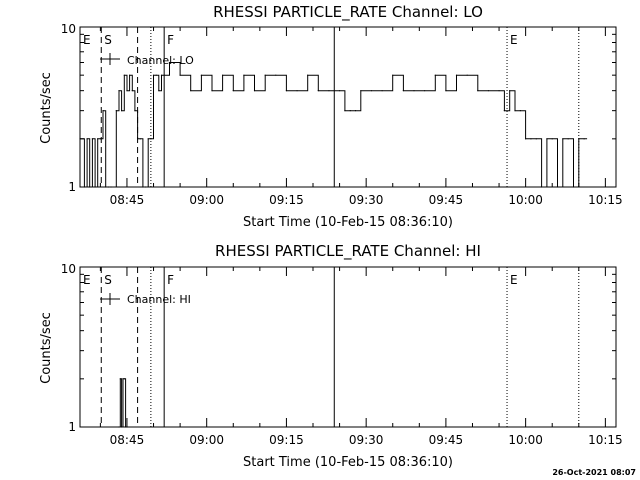 Image resolution: width=640 pixels, height=480 pixels. I want to click on hi-event-marker-label: S, so click(108, 280).